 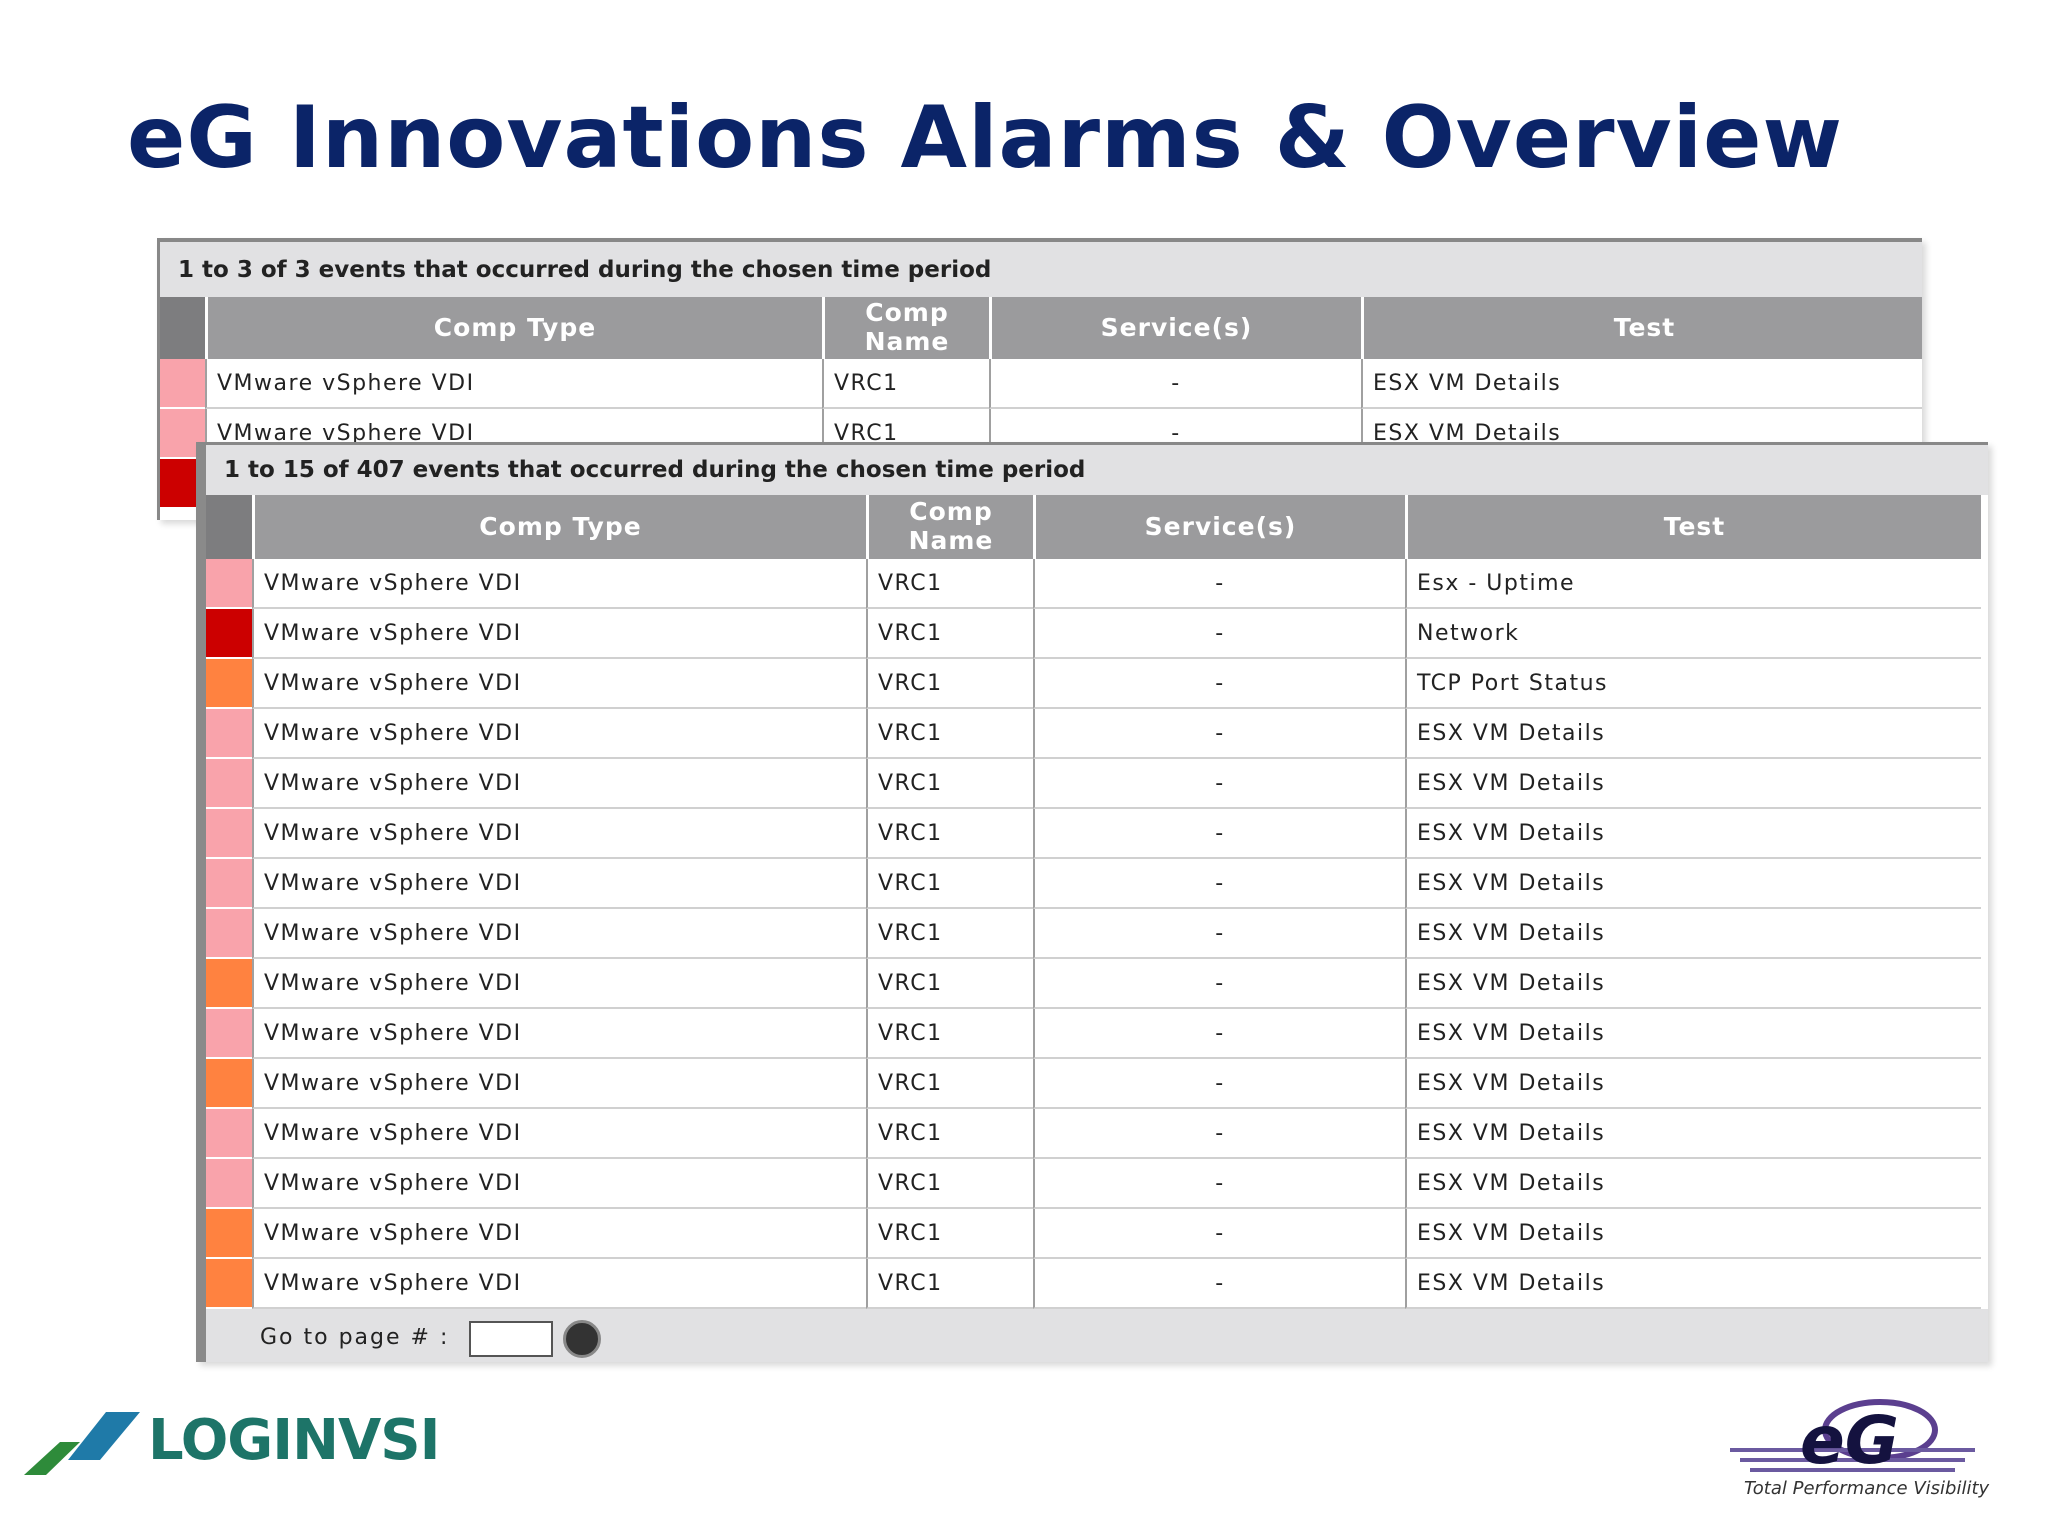 I want to click on pagination-bar: Go to page # :, so click(x=1097, y=1335).